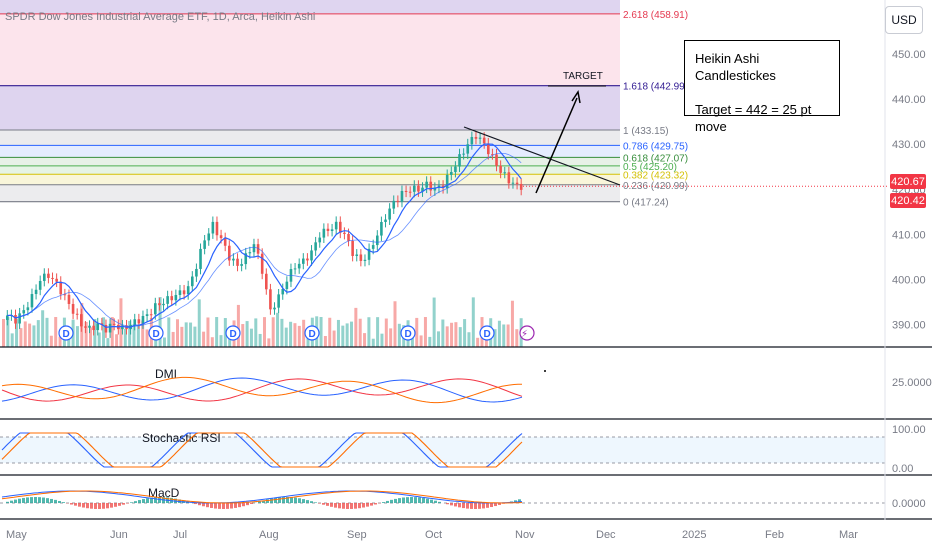  I want to click on y-axis-tick: 410.00, so click(909, 235).